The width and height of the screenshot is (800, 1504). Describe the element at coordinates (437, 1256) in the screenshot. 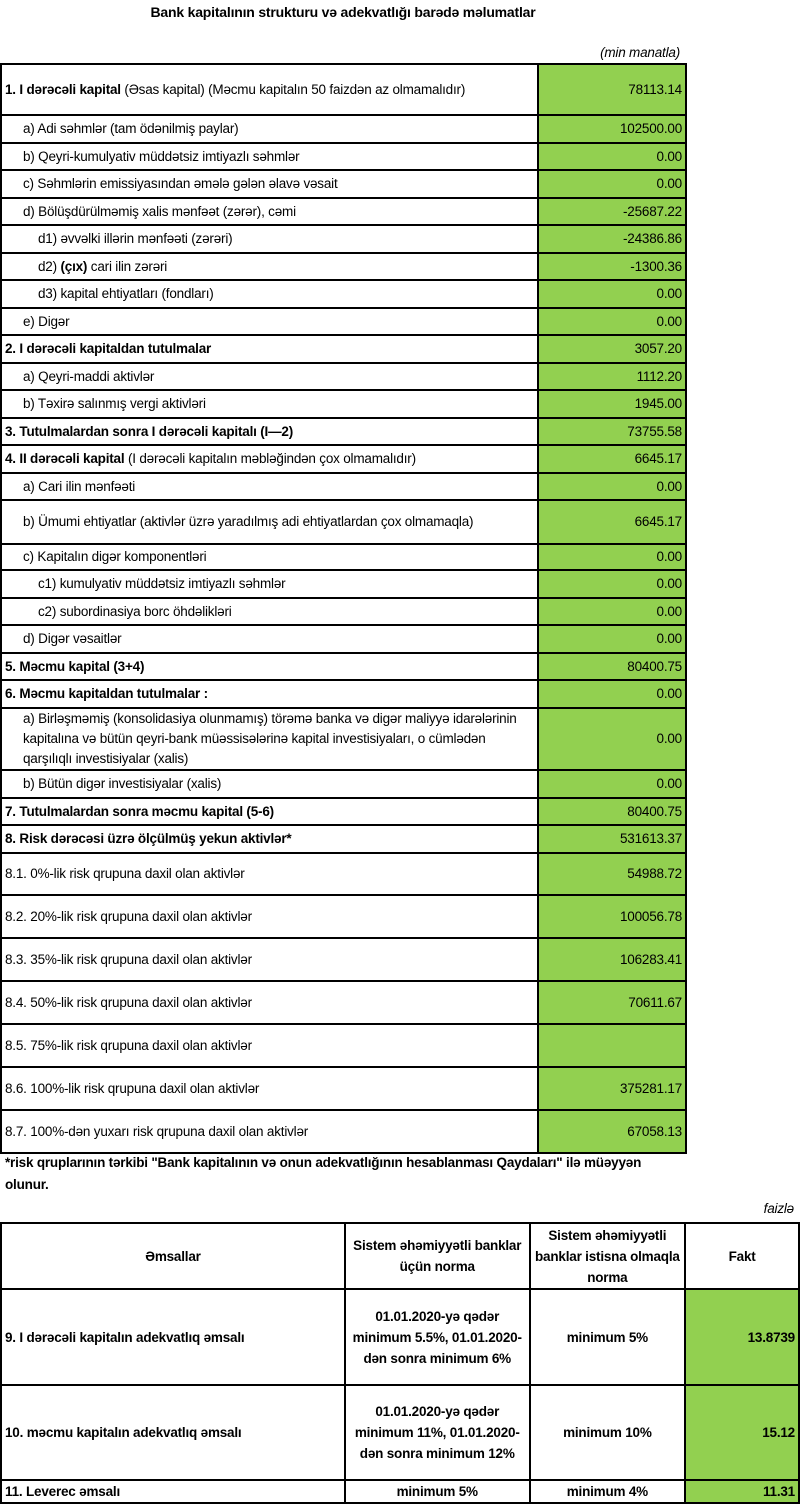

I see `header-norm-systemic: Sistem əhəmiyyətli banklar üçün norma` at that location.